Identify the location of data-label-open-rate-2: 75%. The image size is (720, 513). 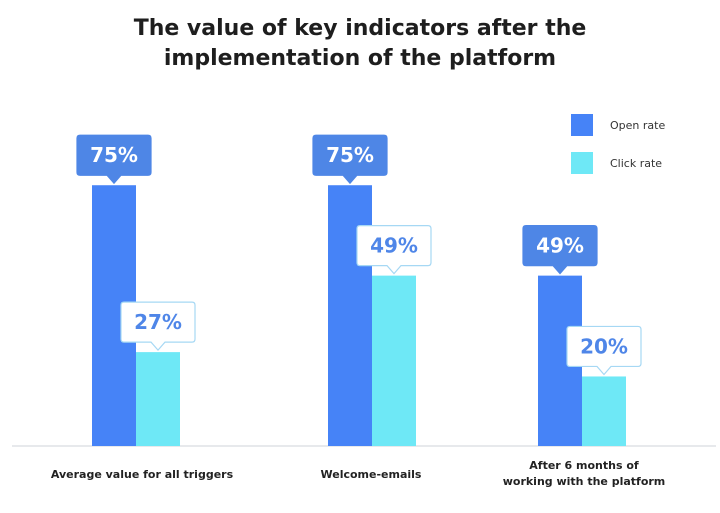
(350, 155).